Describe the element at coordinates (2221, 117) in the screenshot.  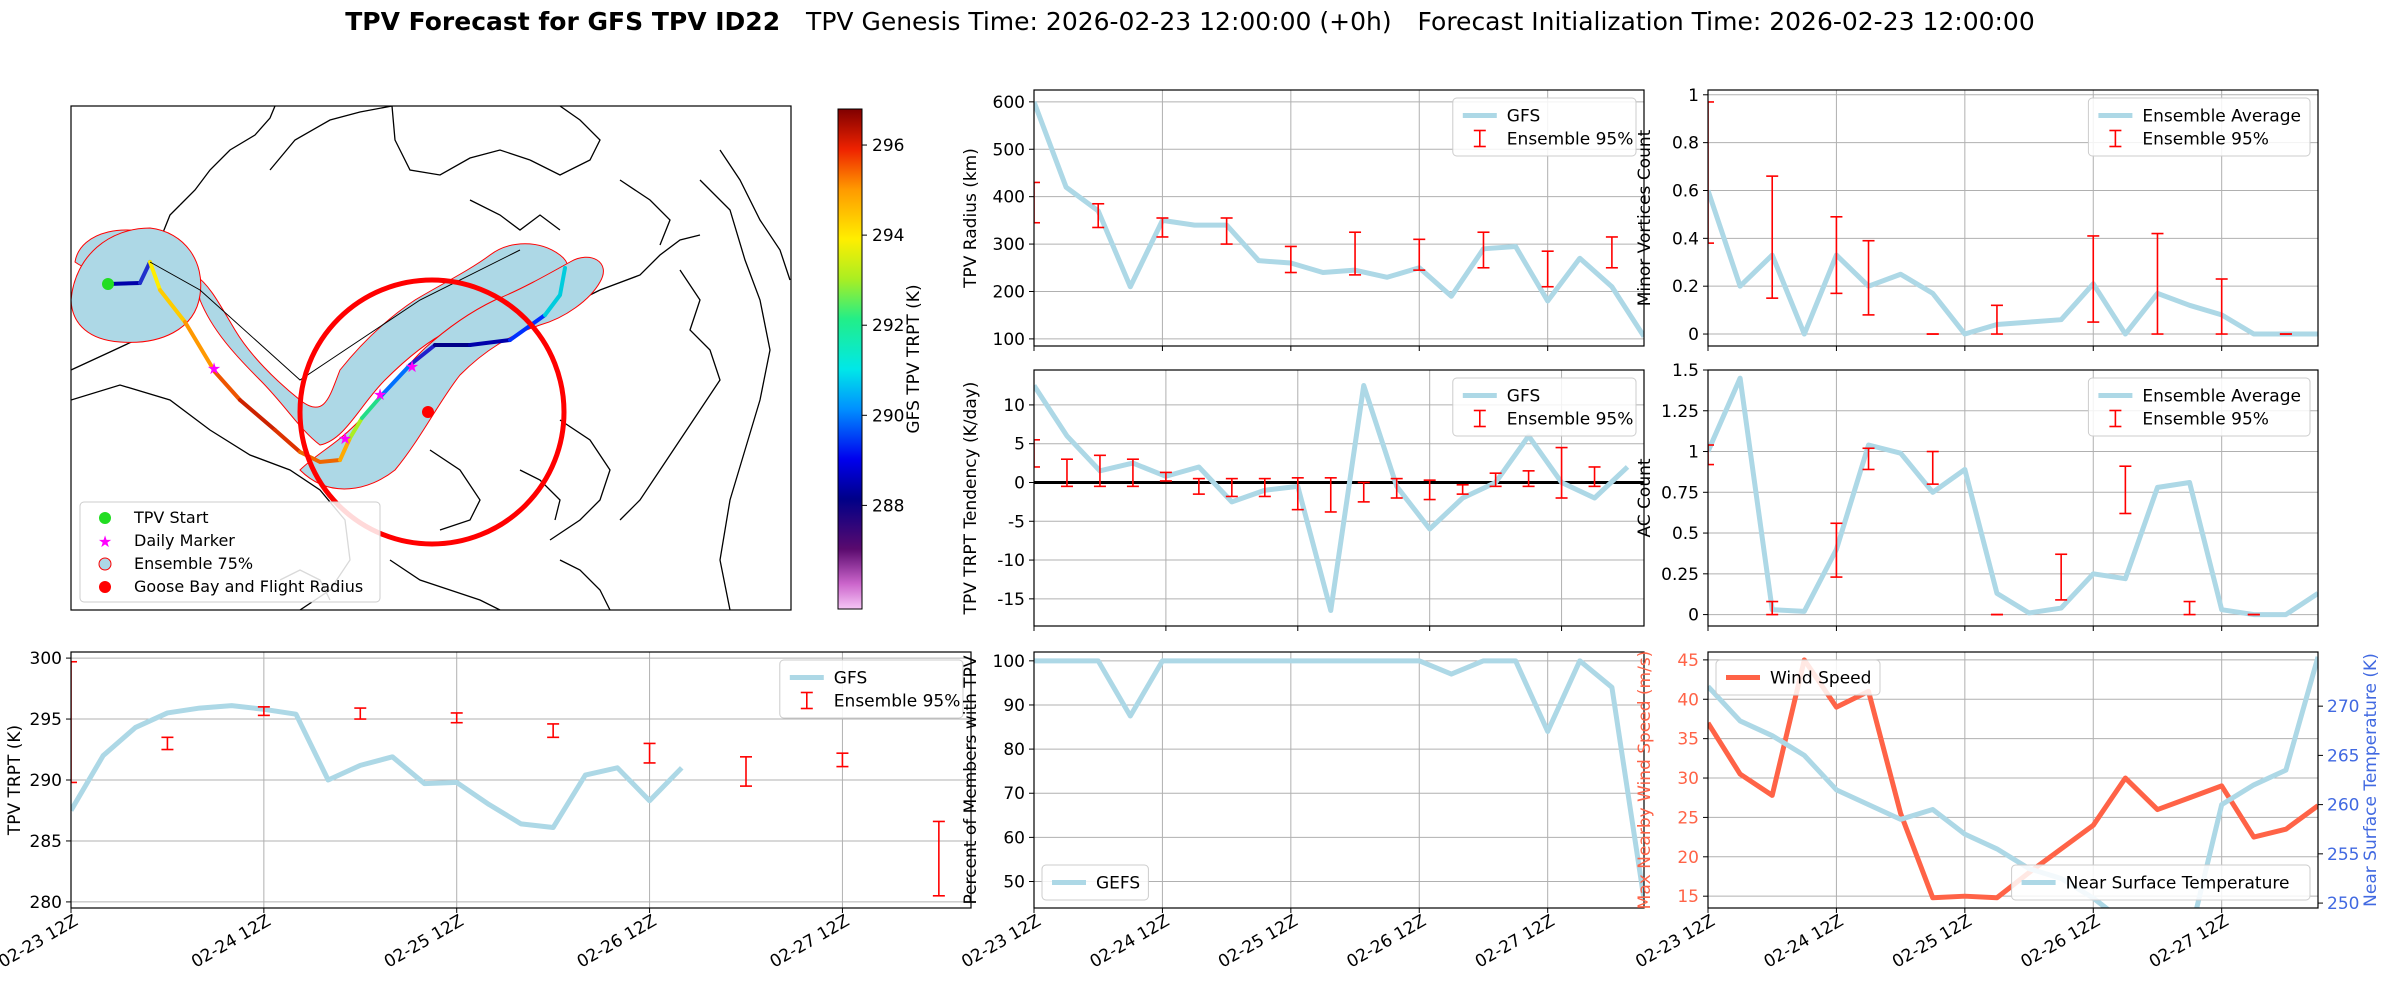
I see `legend-label: Ensemble Average` at that location.